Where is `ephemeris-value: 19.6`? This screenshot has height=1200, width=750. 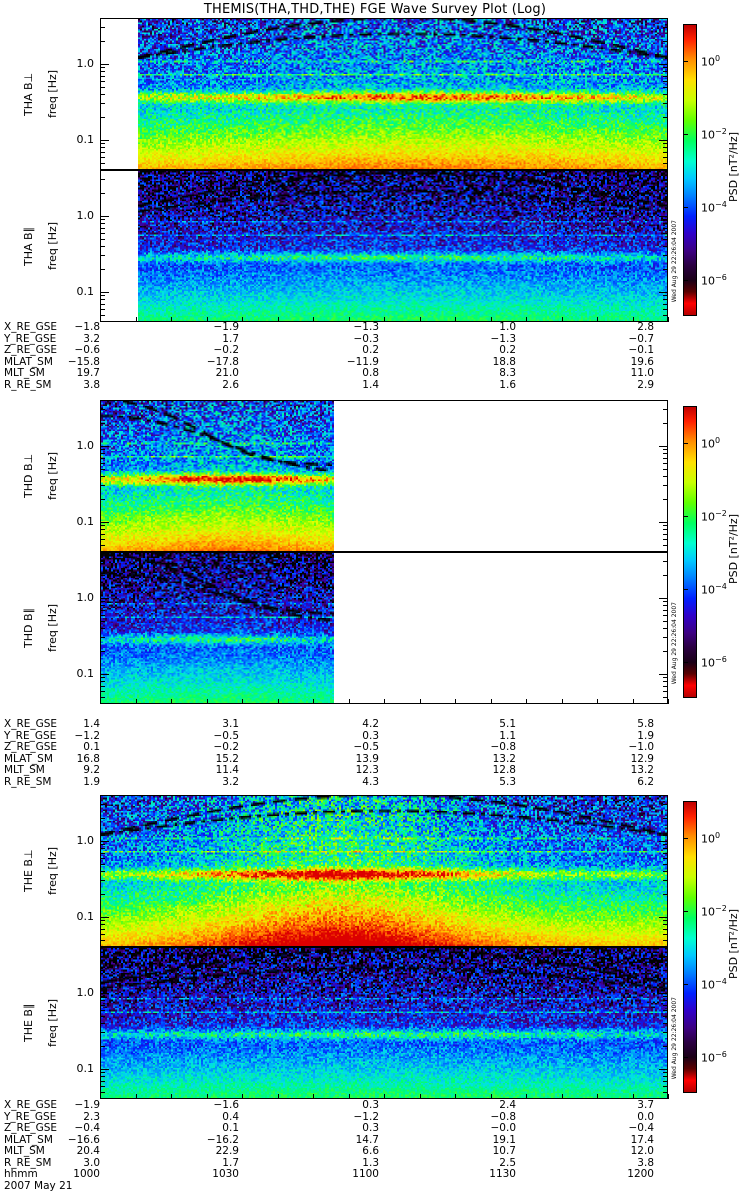 ephemeris-value: 19.6 is located at coordinates (642, 361).